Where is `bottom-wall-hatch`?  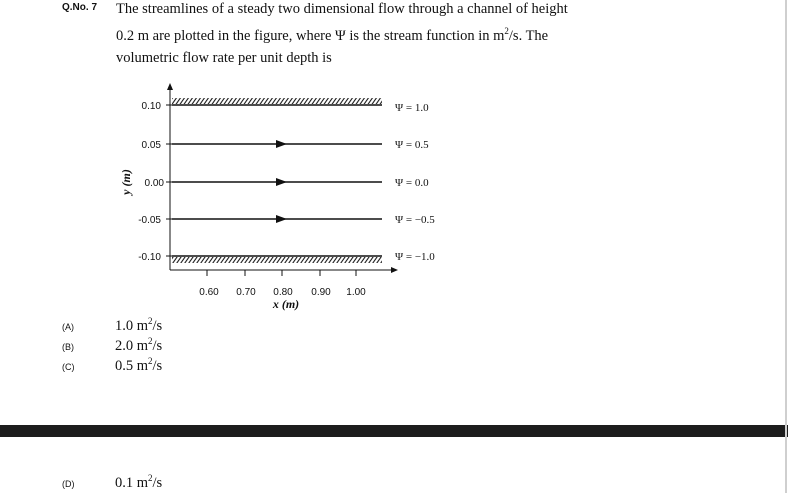 bottom-wall-hatch is located at coordinates (277, 260).